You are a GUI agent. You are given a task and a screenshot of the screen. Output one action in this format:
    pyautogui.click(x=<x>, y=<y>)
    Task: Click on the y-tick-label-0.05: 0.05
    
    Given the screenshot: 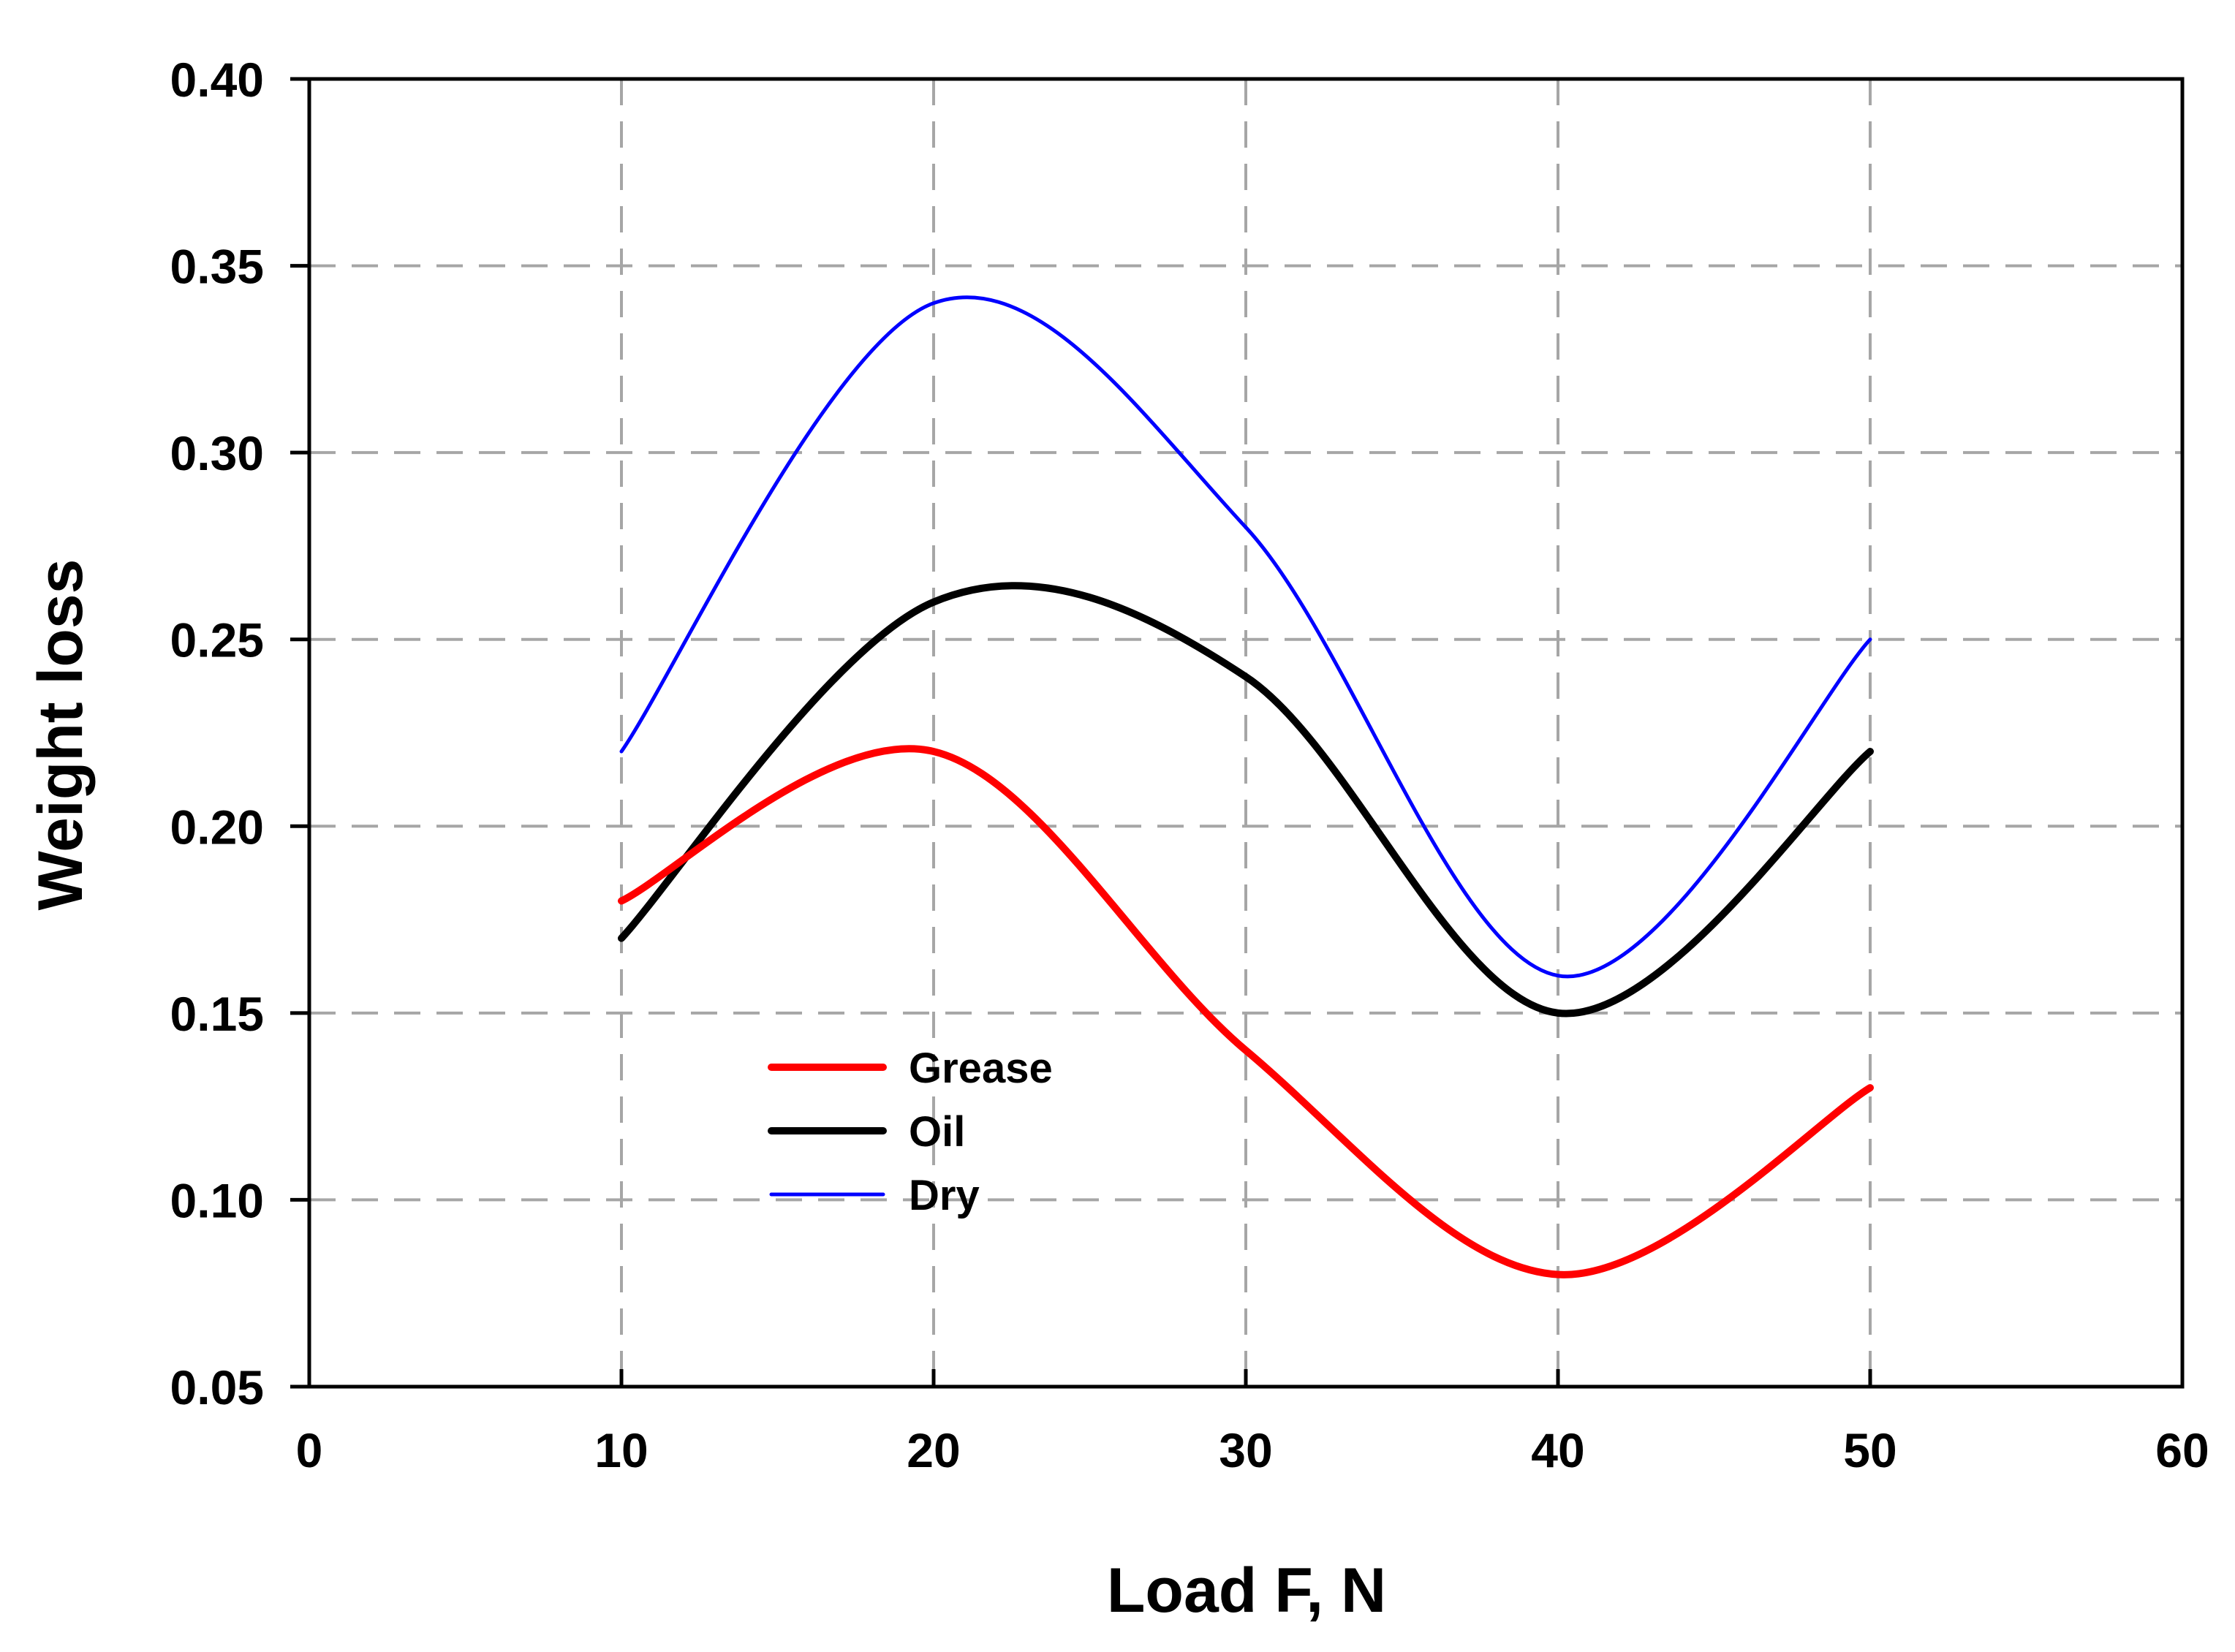 What is the action you would take?
    pyautogui.click(x=217, y=1387)
    